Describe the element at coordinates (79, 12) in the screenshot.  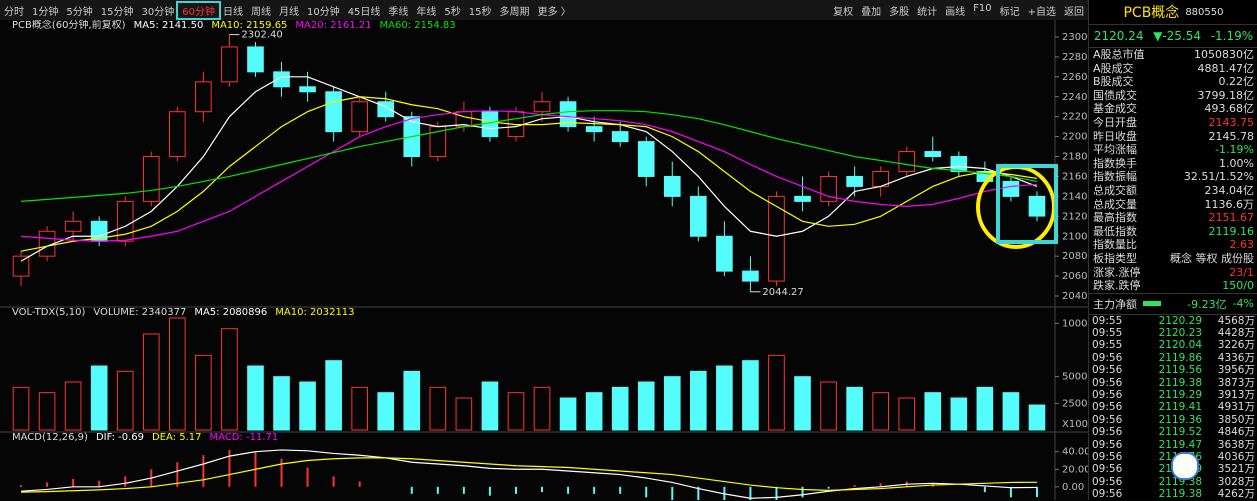
I see `period-tab: 5分钟` at that location.